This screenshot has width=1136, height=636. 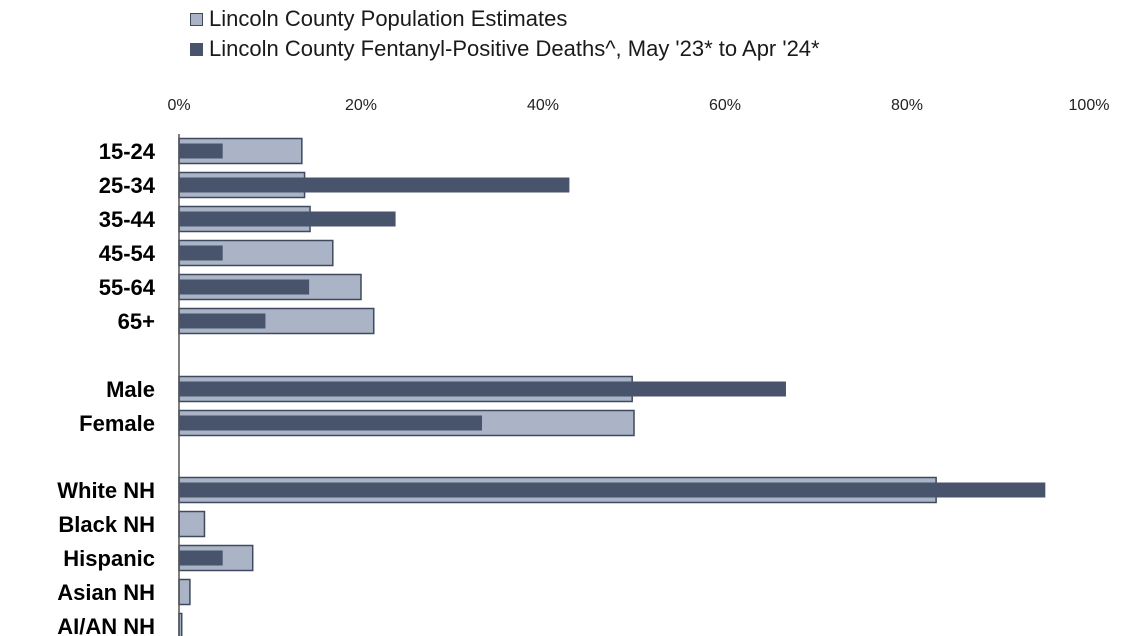 I want to click on category-label: 35-44, so click(x=127, y=219).